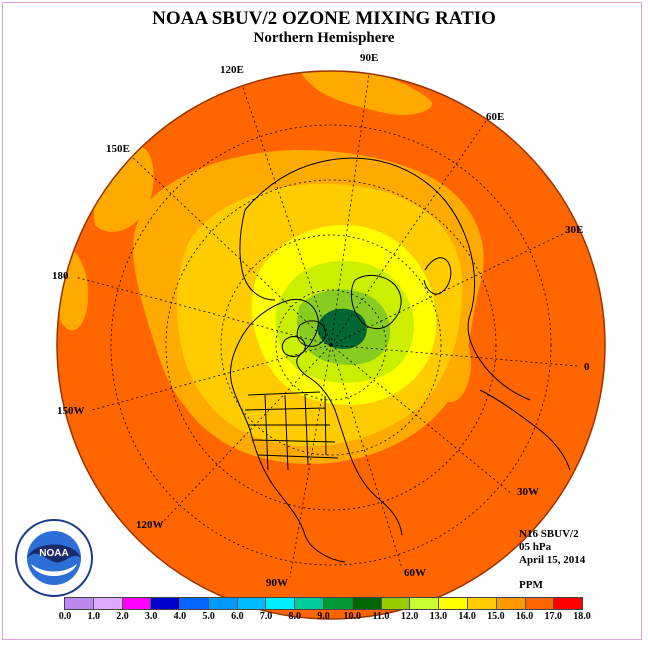  Describe the element at coordinates (150, 525) in the screenshot. I see `lon-label-120w: 120W` at that location.